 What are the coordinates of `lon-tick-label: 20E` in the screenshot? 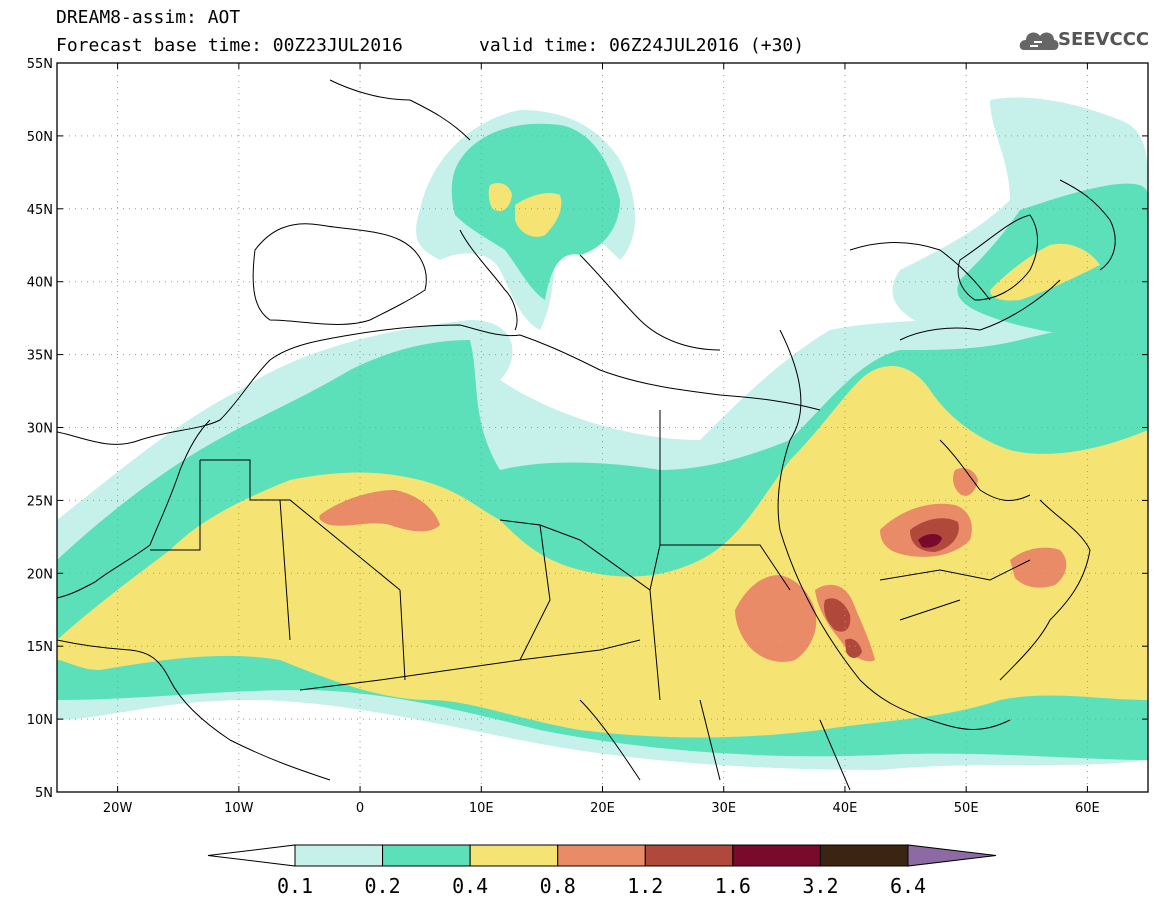 It's located at (602, 808).